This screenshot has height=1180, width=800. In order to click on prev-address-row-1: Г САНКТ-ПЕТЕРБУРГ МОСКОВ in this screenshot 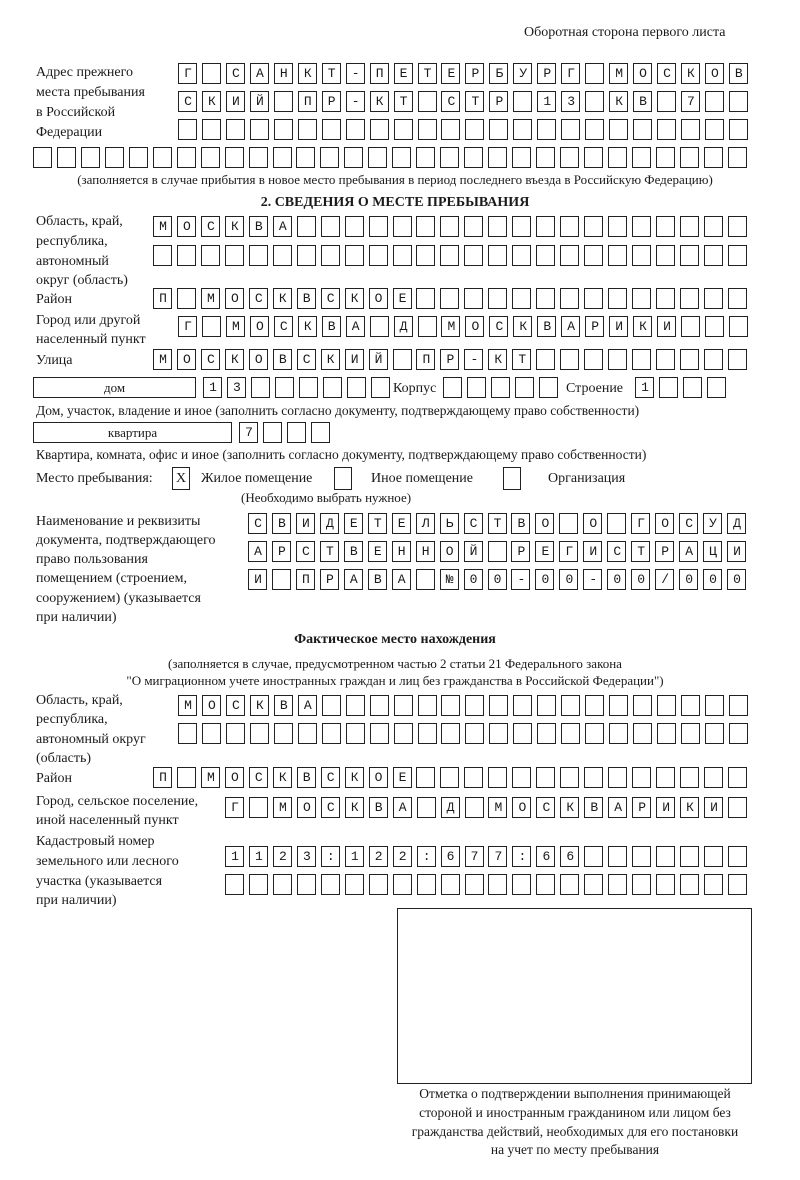, I will do `click(471, 73)`.